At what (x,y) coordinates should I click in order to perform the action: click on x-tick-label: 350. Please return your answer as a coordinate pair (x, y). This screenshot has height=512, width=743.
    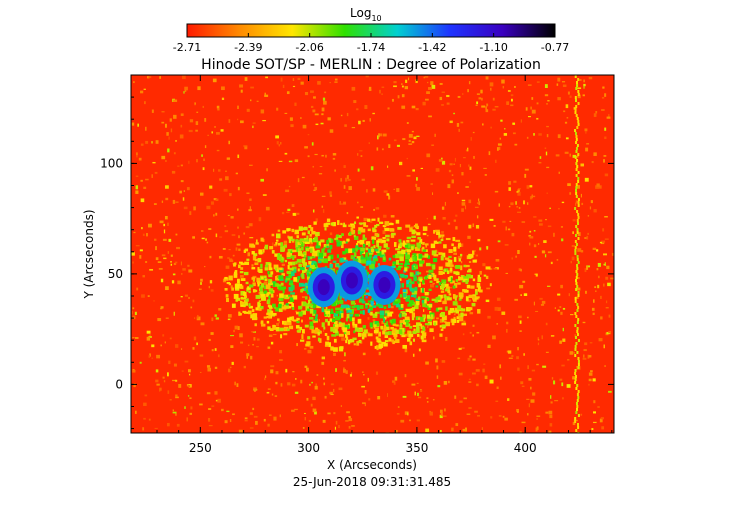
    Looking at the image, I should click on (416, 448).